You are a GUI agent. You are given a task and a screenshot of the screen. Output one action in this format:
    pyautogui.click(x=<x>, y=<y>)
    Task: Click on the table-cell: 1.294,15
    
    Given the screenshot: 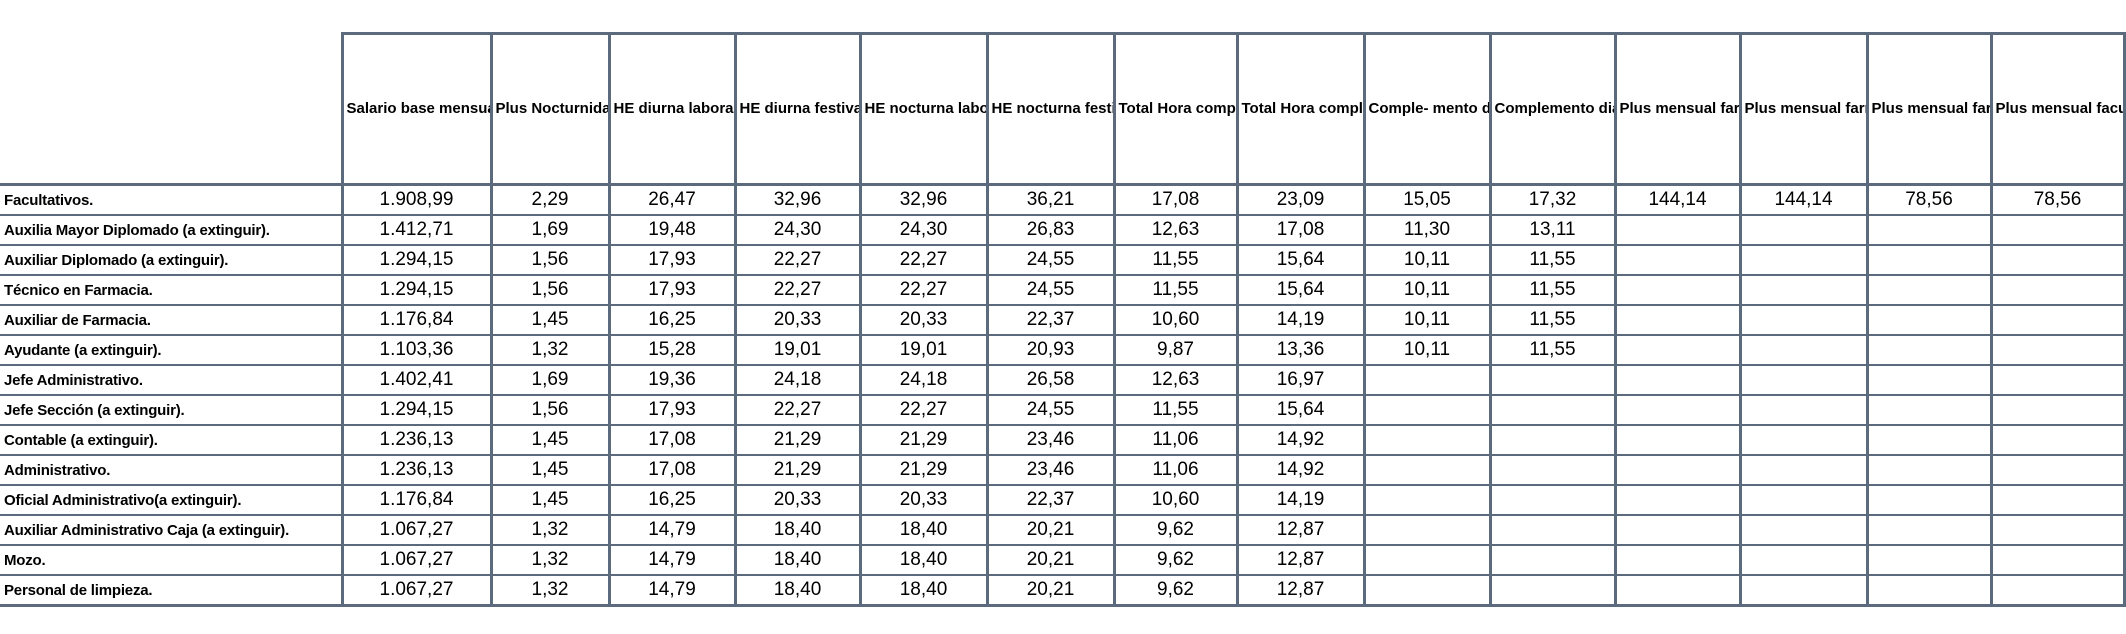 What is the action you would take?
    pyautogui.click(x=416, y=260)
    